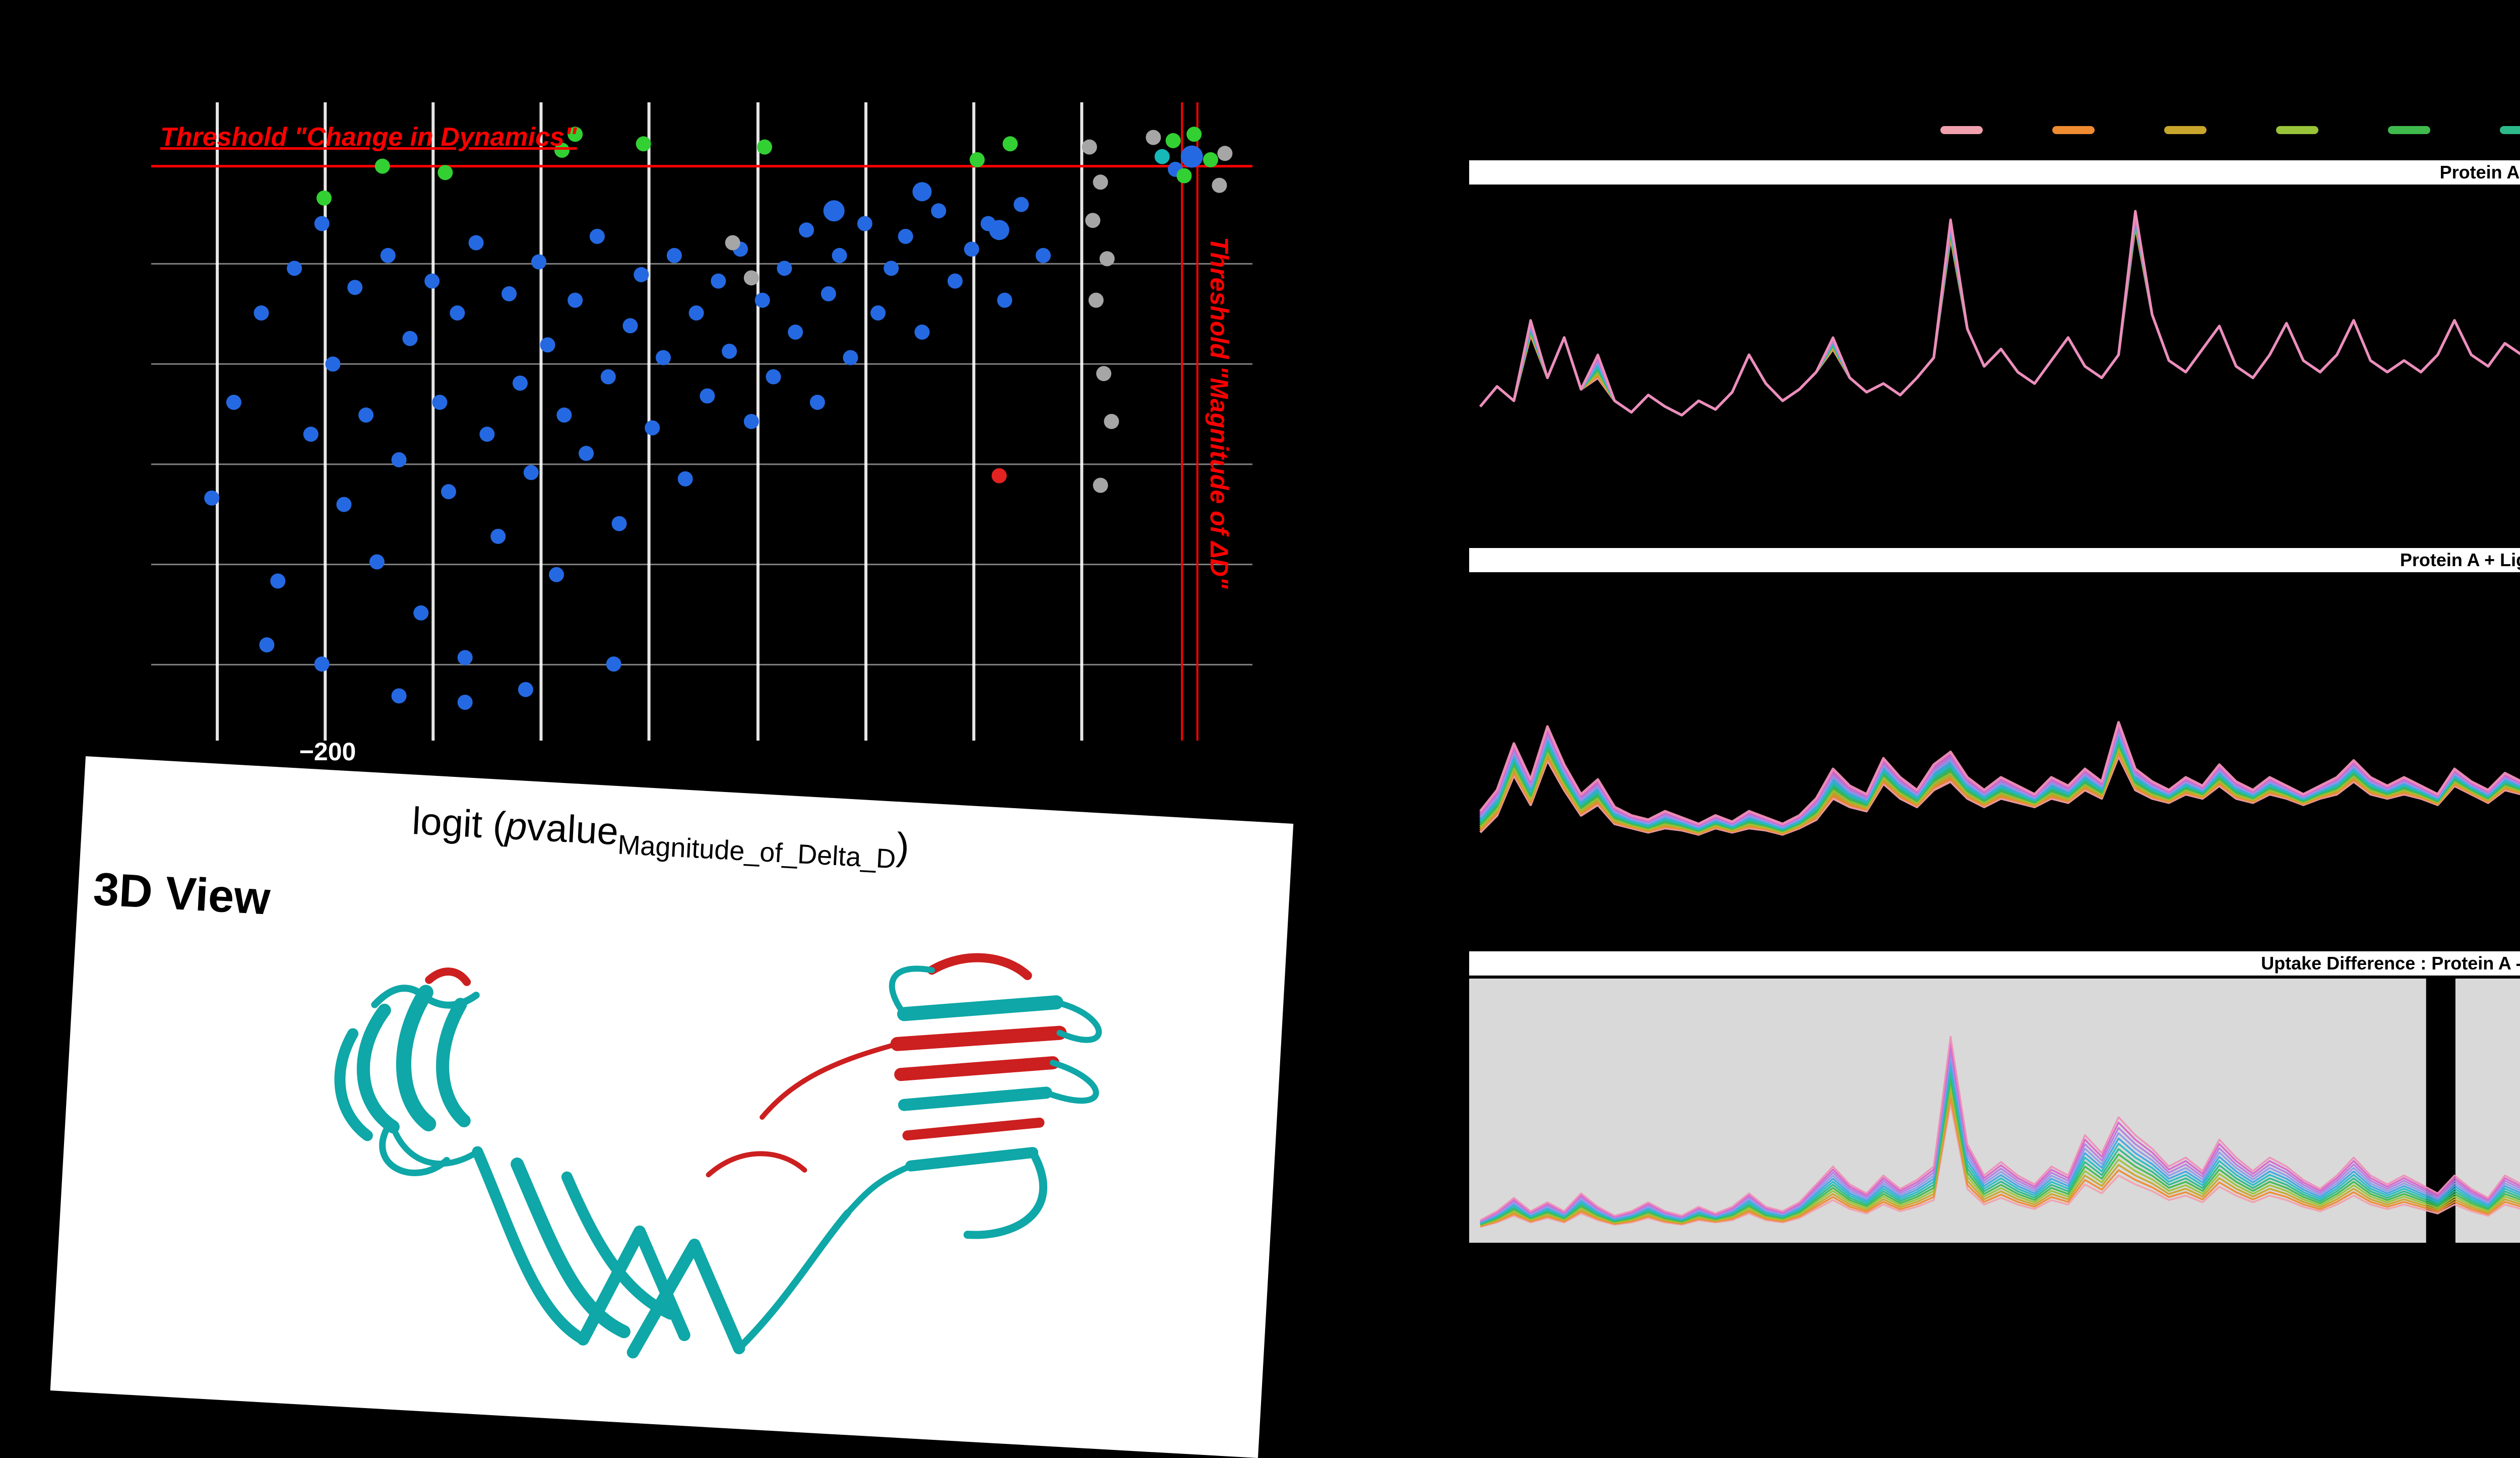 The width and height of the screenshot is (2520, 1458). What do you see at coordinates (1994, 560) in the screenshot?
I see `chart-title-bar-protein-a-ligand: Protein A + Ligand` at bounding box center [1994, 560].